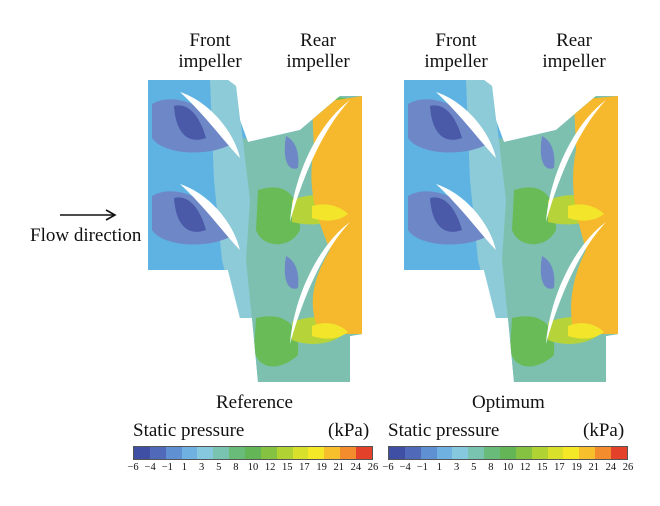 The image size is (660, 506). Describe the element at coordinates (508, 402) in the screenshot. I see `optimum-caption: Optimum` at that location.